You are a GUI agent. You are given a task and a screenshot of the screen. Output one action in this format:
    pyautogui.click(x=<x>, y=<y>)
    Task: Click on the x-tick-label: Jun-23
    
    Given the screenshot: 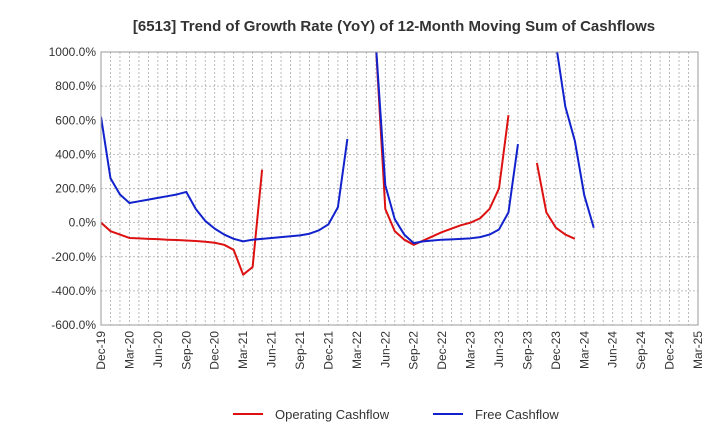 What is the action you would take?
    pyautogui.click(x=499, y=349)
    